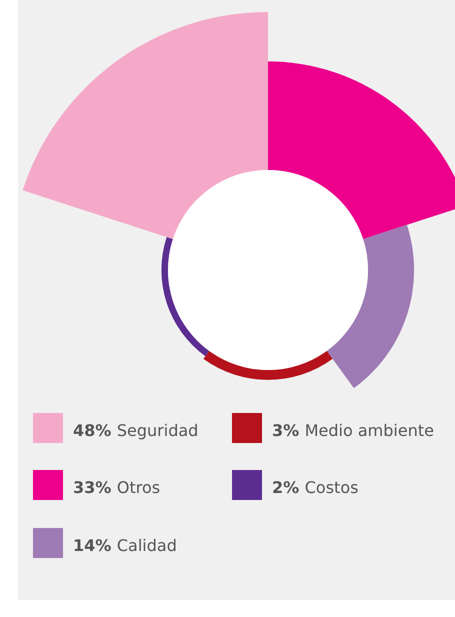 This screenshot has height=617, width=455. What do you see at coordinates (95, 487) in the screenshot?
I see `data-label: 33%` at bounding box center [95, 487].